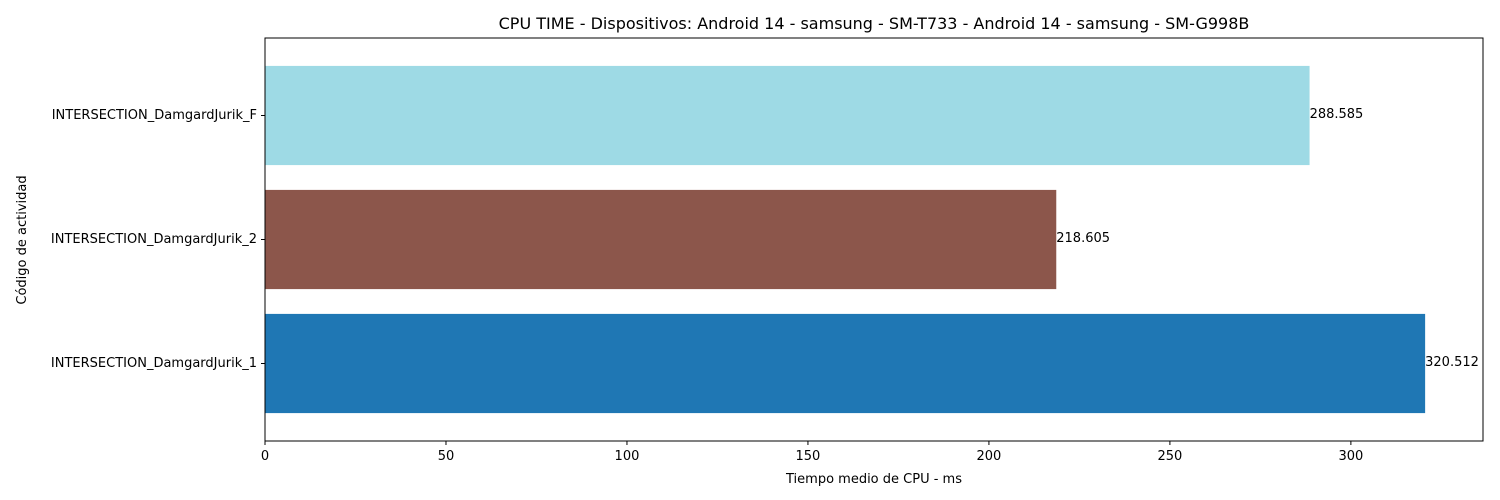 This screenshot has width=1500, height=500. Describe the element at coordinates (873, 479) in the screenshot. I see `x-axis-label: Tiempo medio de CPU - ms` at that location.